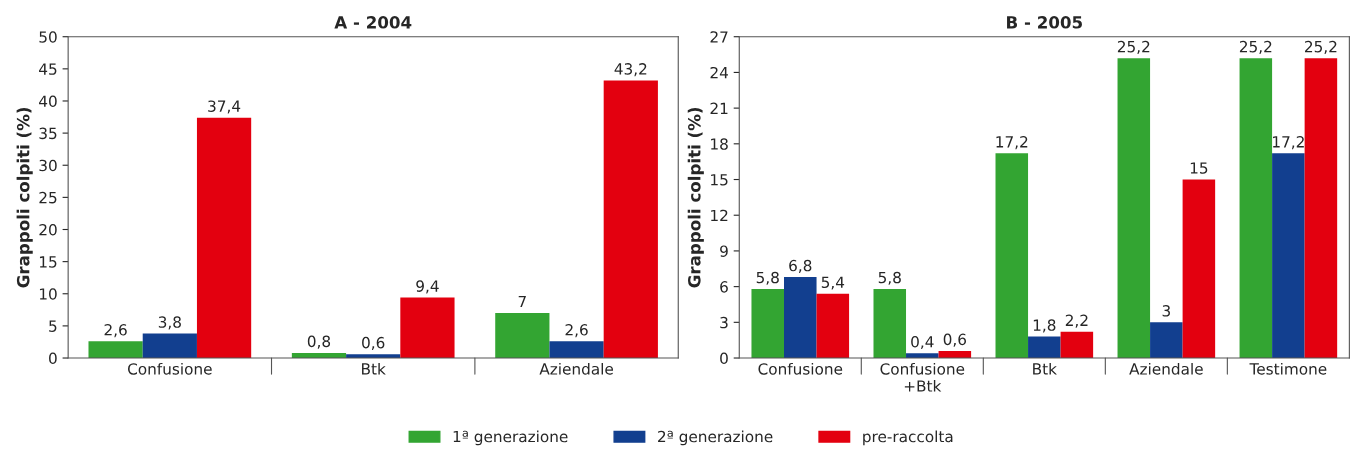 The height and width of the screenshot is (459, 1363). What do you see at coordinates (719, 108) in the screenshot?
I see `y-tick-label: 21` at bounding box center [719, 108].